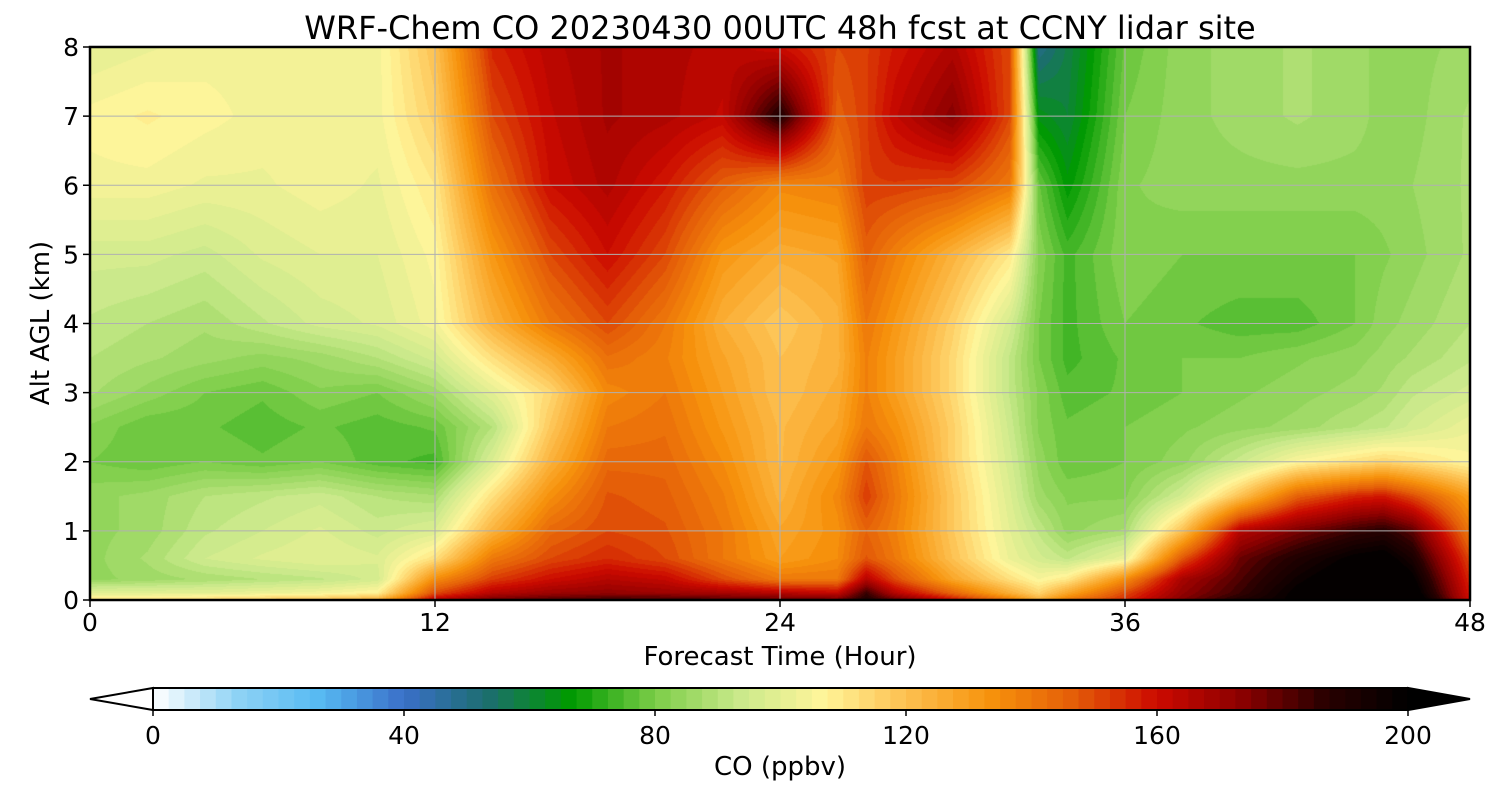  I want to click on y-tick-label: 1, so click(71, 531).